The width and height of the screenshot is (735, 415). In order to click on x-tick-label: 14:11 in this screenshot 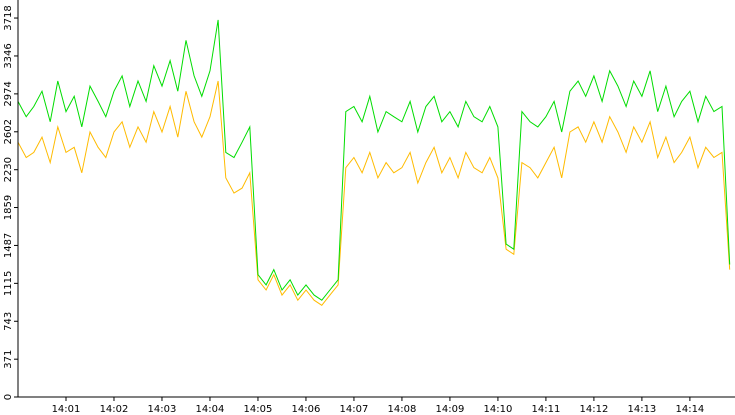, I will do `click(545, 409)`.